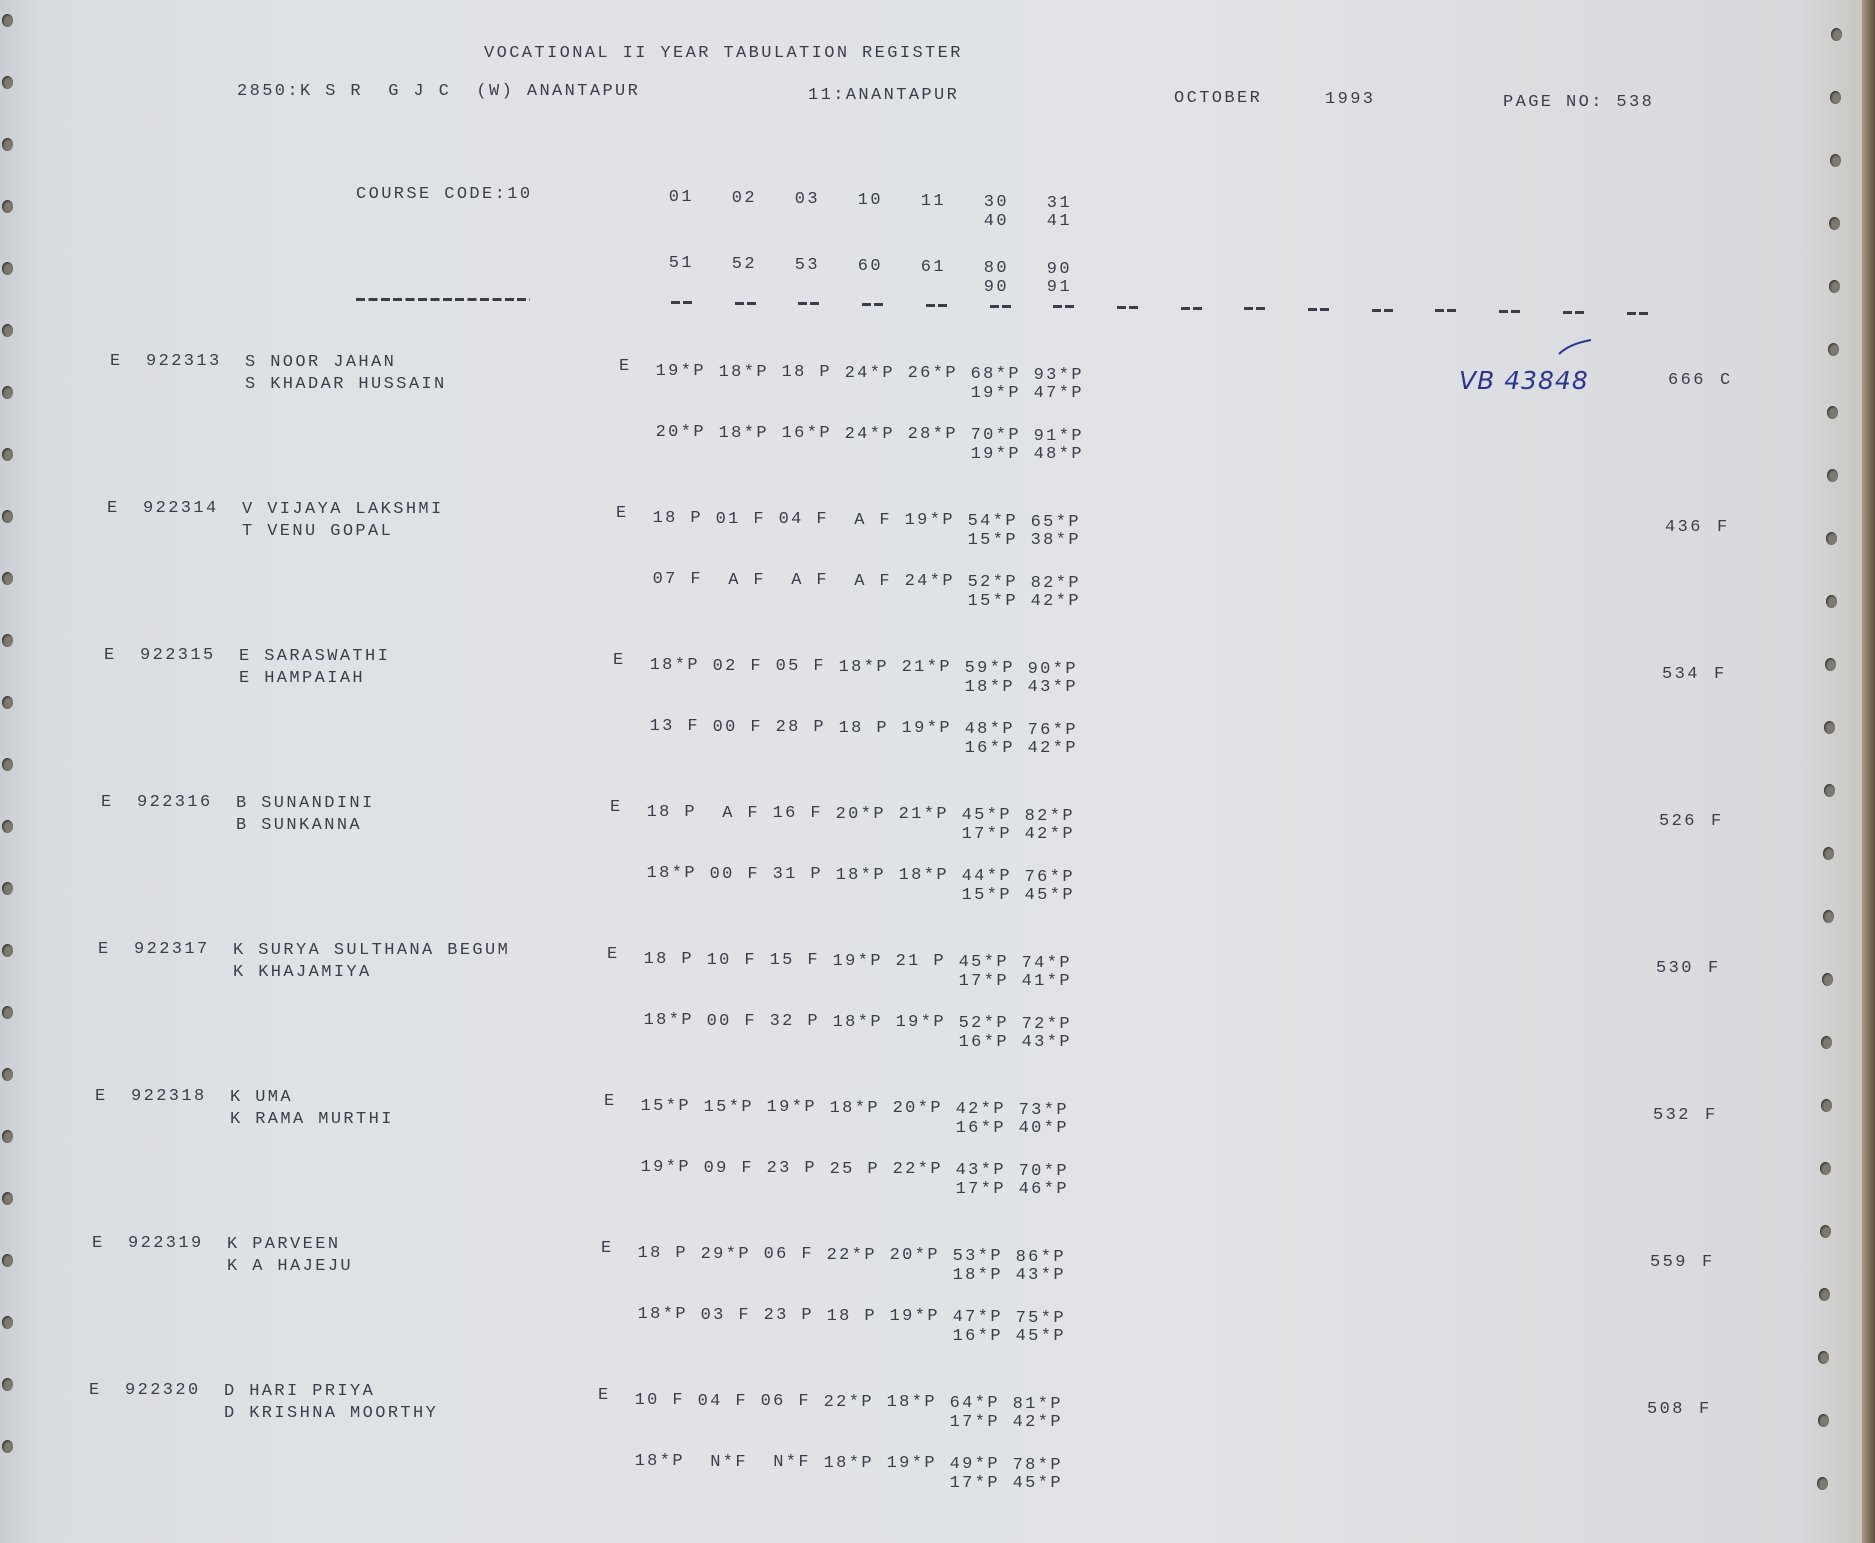 Image resolution: width=1875 pixels, height=1543 pixels. Describe the element at coordinates (1687, 380) in the screenshot. I see `total-marks: 666` at that location.